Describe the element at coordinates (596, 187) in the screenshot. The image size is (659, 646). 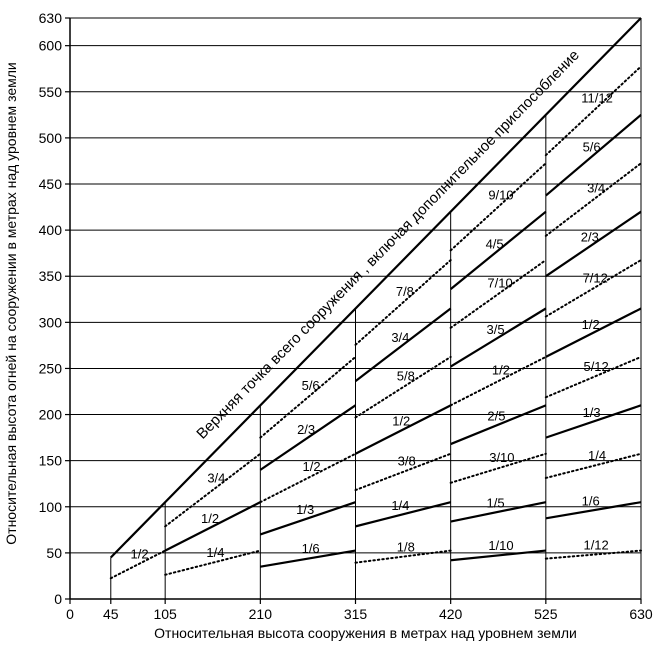
I see `fraction-label-3-4-seg-5: 3/4` at that location.